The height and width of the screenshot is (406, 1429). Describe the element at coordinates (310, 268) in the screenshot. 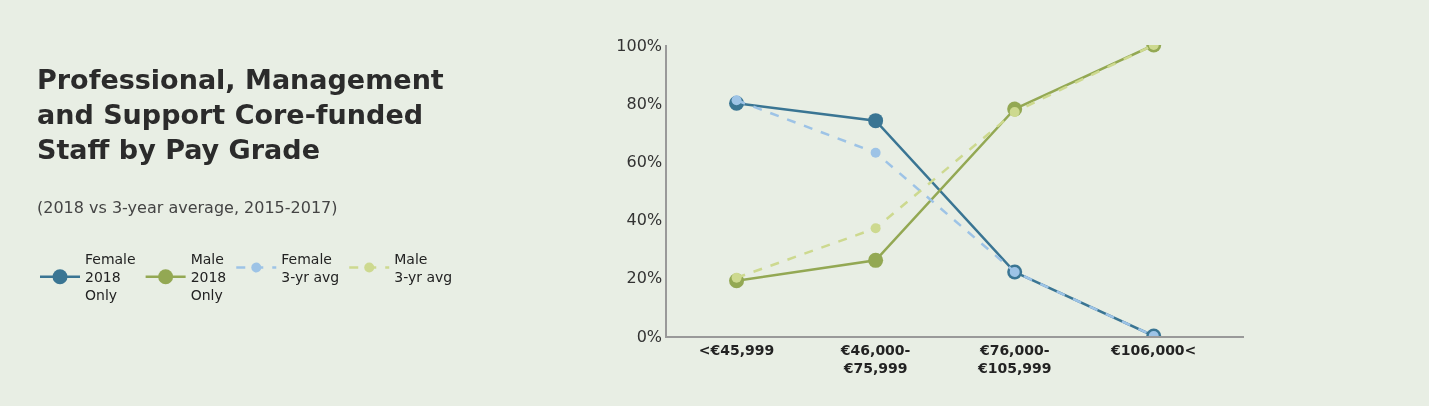

I see `legend-label: Female 3-yr avg` at that location.